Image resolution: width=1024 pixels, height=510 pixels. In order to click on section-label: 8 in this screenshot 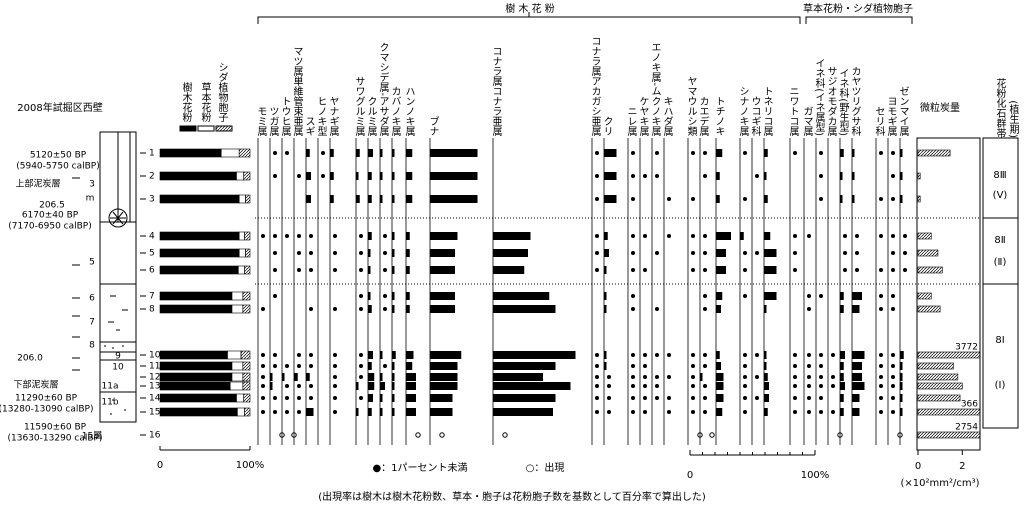, I will do `click(92, 346)`.